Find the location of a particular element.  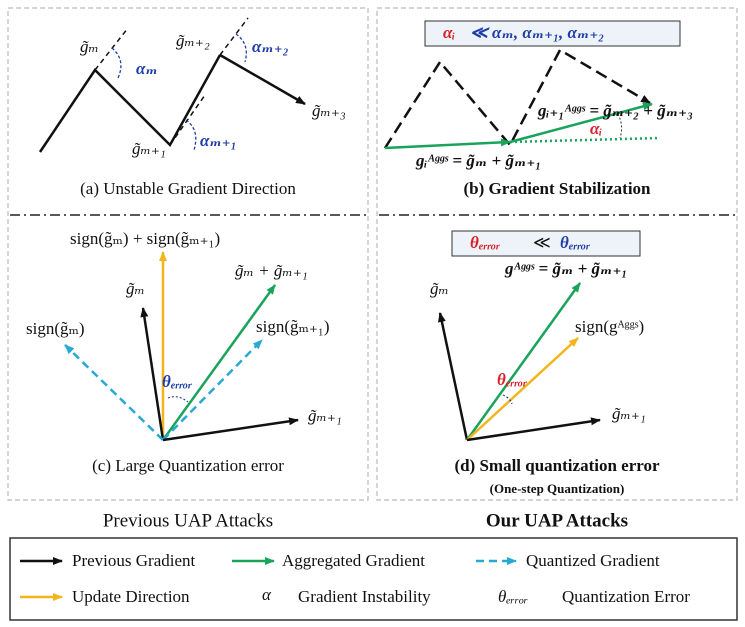

box-text: ≪ is located at coordinates (542, 242).